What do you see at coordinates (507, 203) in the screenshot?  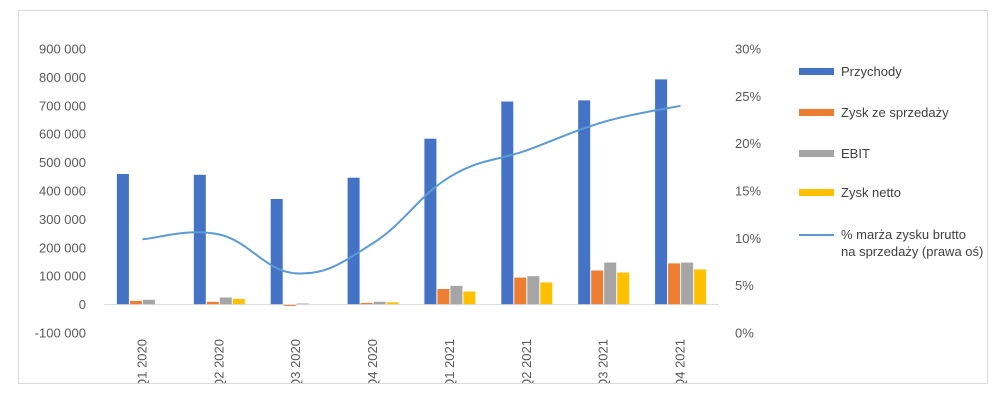 I see `bar-przychody-q2-2021` at bounding box center [507, 203].